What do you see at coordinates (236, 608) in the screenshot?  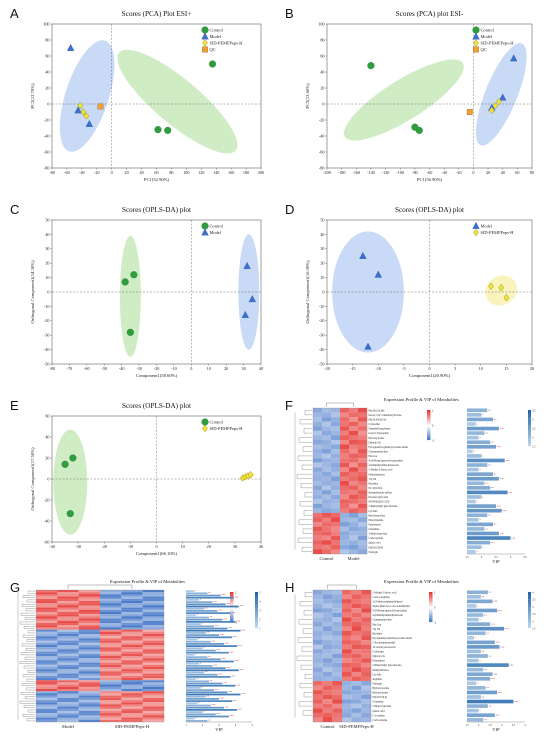 I see `color-scale-label: 0` at bounding box center [236, 608].